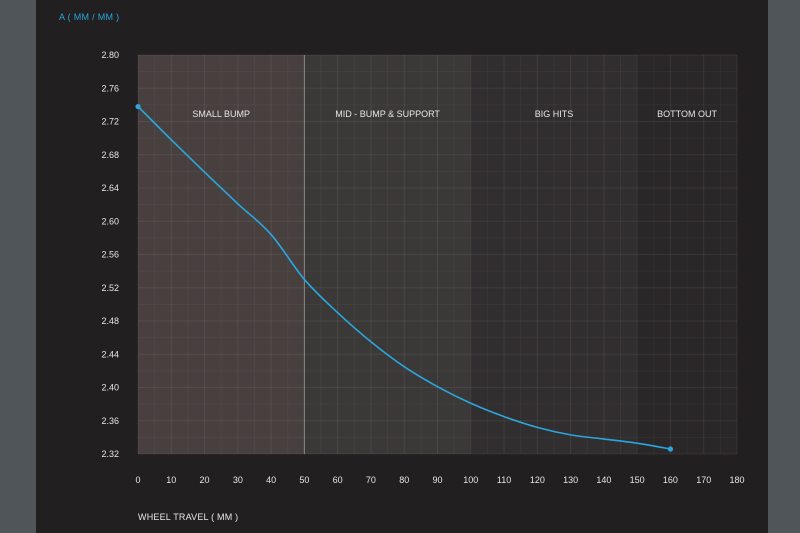 This screenshot has height=533, width=800. I want to click on x-tick-label: 110, so click(504, 480).